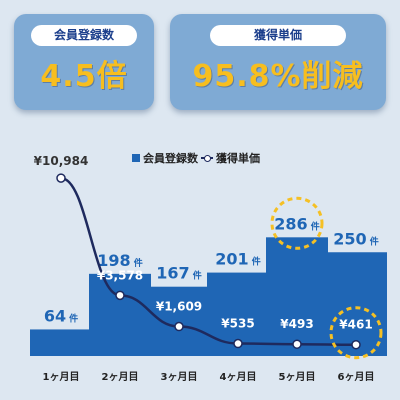 The image size is (400, 400). Describe the element at coordinates (120, 275) in the screenshot. I see `line-value-label: ¥3,578` at that location.